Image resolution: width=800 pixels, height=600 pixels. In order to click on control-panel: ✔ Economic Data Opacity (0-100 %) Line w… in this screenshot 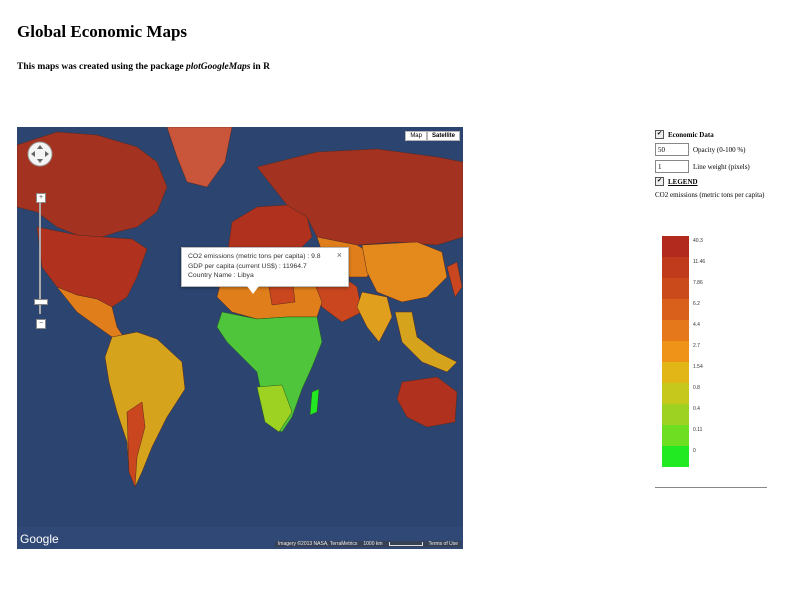, I will do `click(711, 165)`.